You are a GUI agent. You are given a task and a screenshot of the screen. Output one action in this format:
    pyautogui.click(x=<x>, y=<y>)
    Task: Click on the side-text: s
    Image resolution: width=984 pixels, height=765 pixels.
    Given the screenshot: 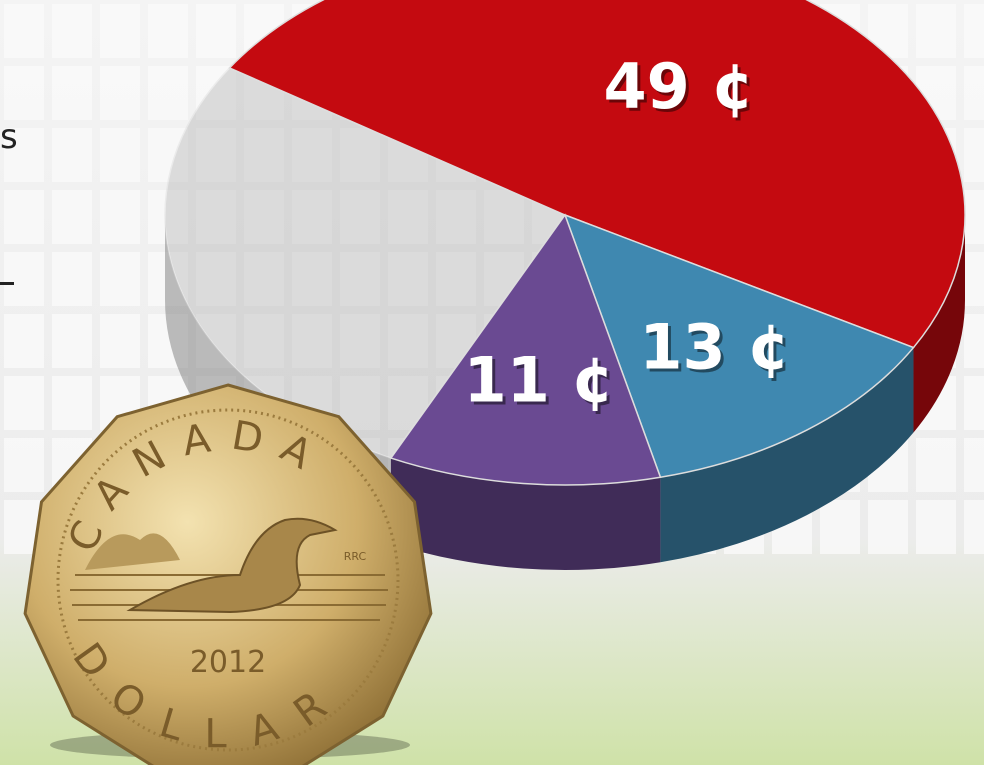 What is the action you would take?
    pyautogui.click(x=9, y=137)
    